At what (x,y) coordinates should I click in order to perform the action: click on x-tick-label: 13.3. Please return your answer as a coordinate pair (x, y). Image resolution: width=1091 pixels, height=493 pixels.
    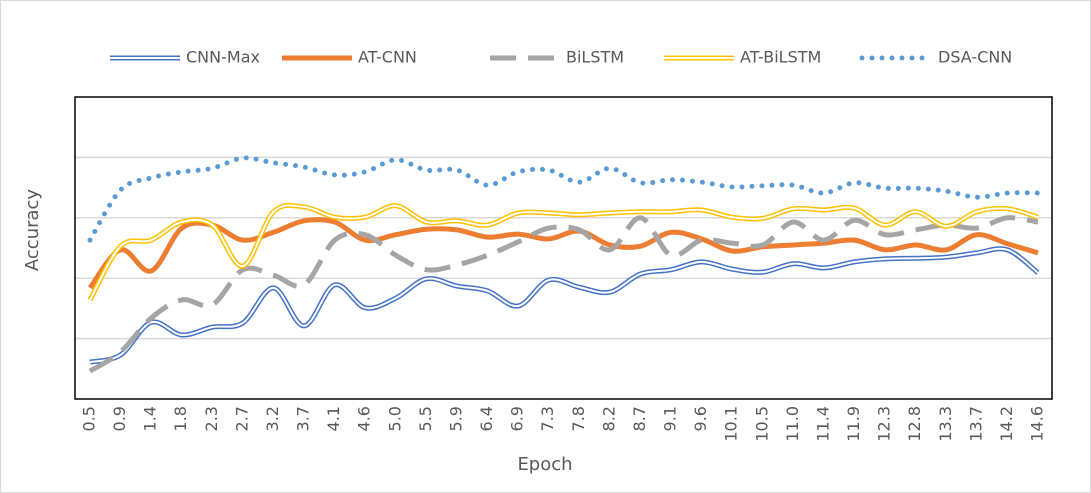
    Looking at the image, I should click on (945, 424).